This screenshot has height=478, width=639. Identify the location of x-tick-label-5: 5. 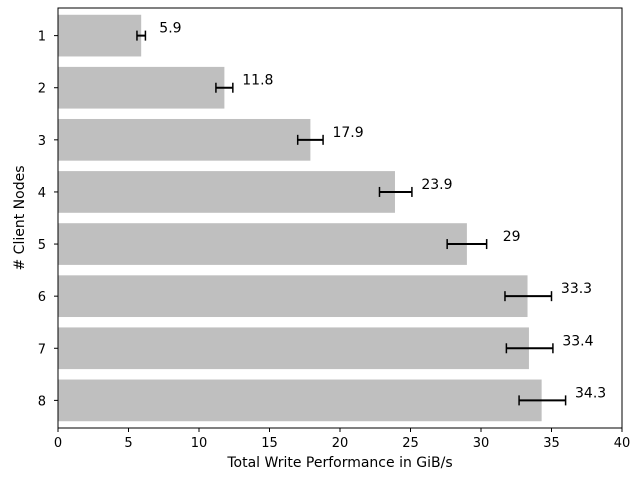
(128, 443).